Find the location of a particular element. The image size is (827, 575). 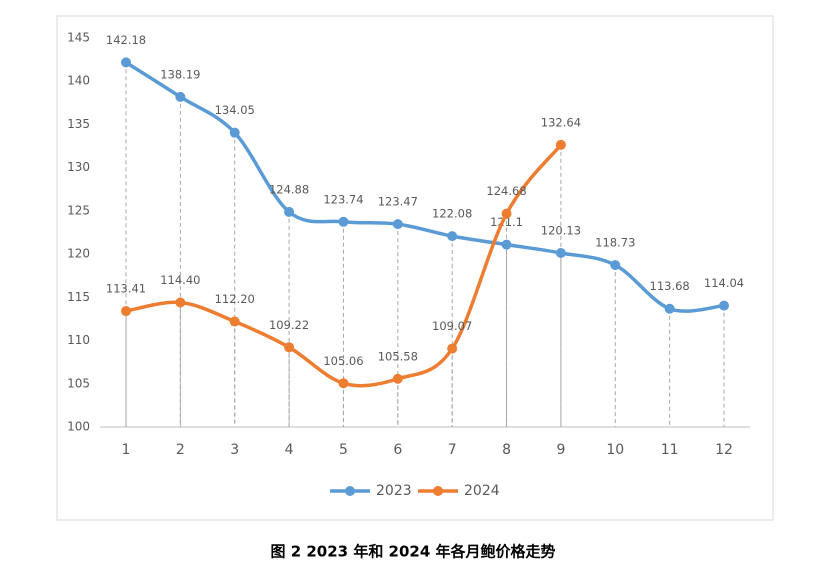

data-label: 113.41 is located at coordinates (126, 289).